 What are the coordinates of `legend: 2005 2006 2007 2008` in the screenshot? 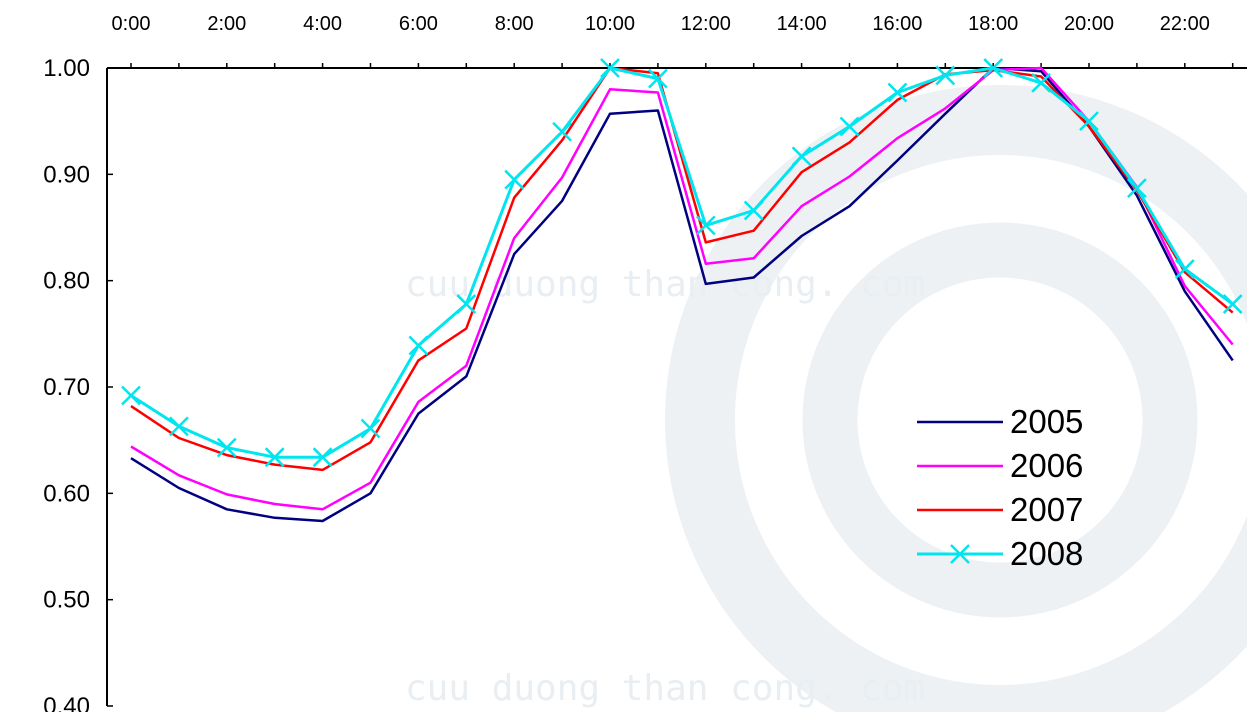 It's located at (1000, 487).